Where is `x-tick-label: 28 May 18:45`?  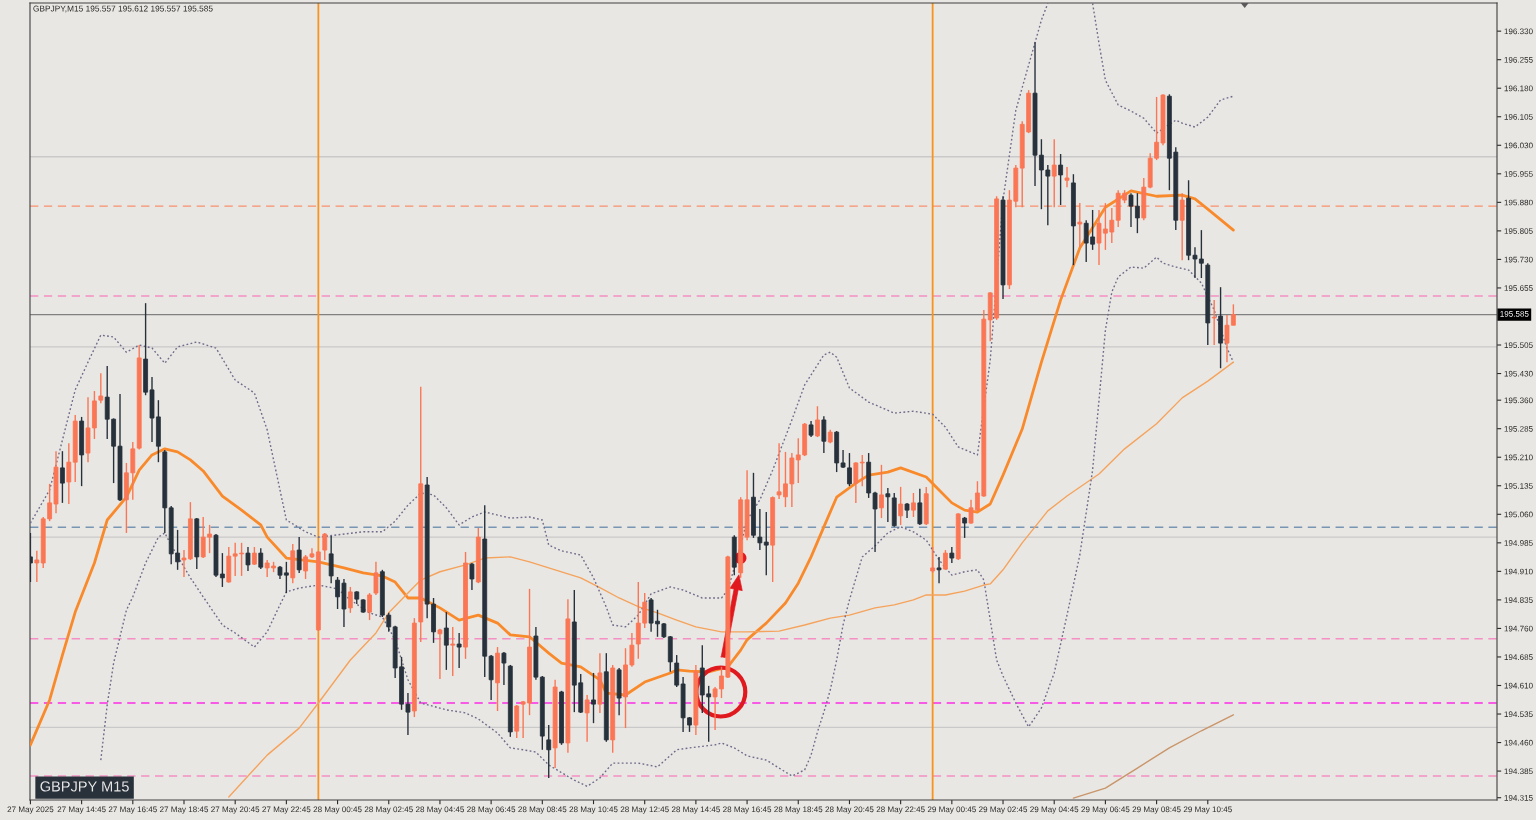 x-tick-label: 28 May 18:45 is located at coordinates (798, 810).